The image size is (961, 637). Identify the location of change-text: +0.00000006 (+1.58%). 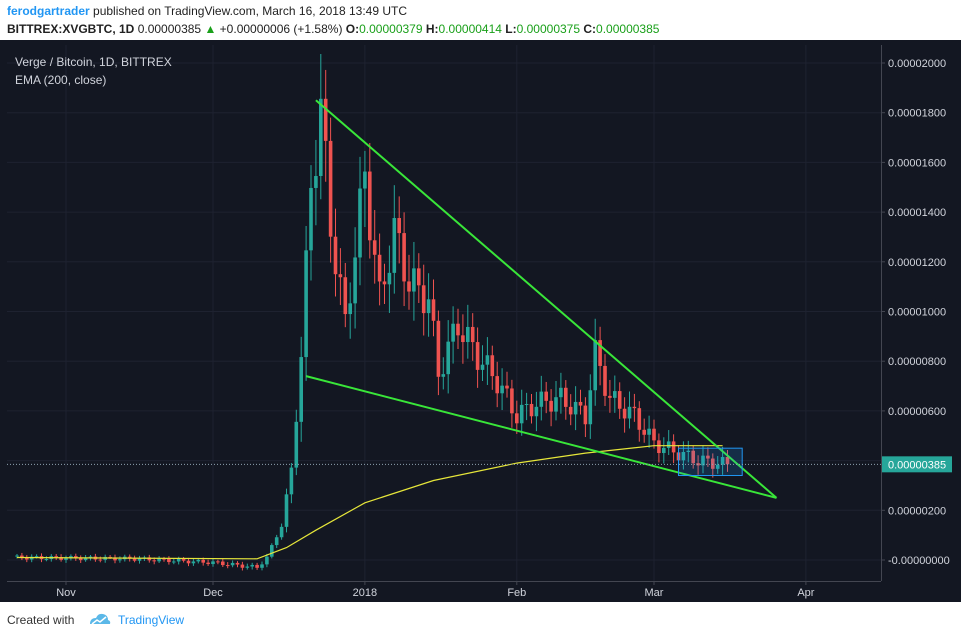
(281, 29).